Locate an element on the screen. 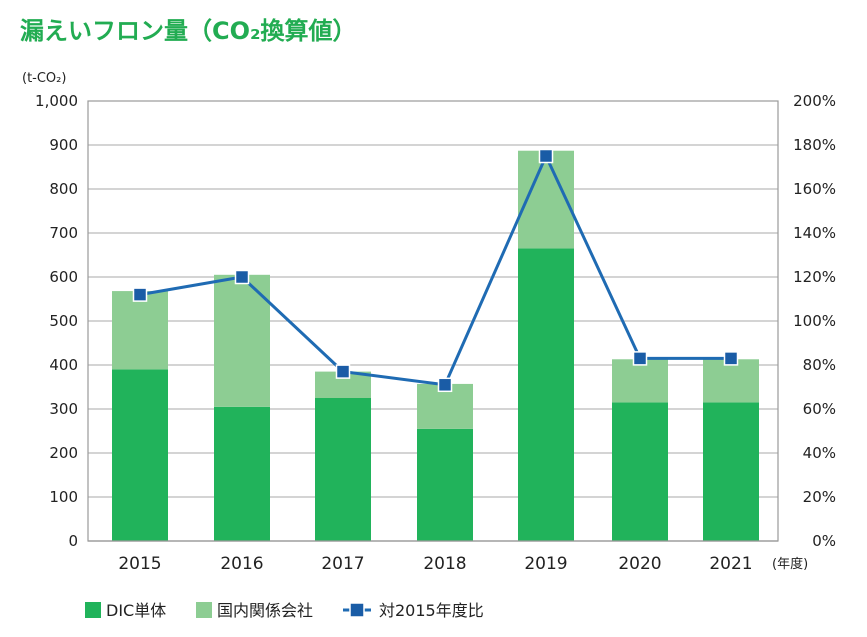 The image size is (867, 637). bar-affiliates-2021 is located at coordinates (731, 381).